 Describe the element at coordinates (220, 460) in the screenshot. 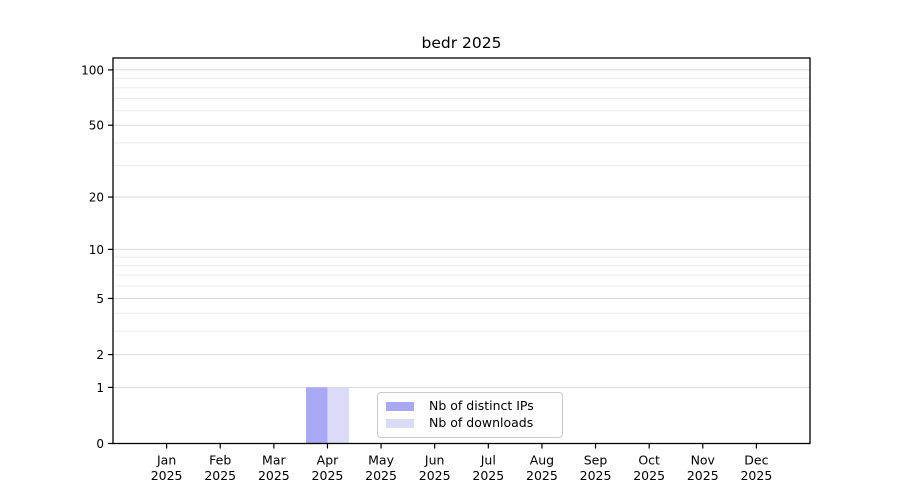

I see `x-tick-label-month: Feb` at that location.